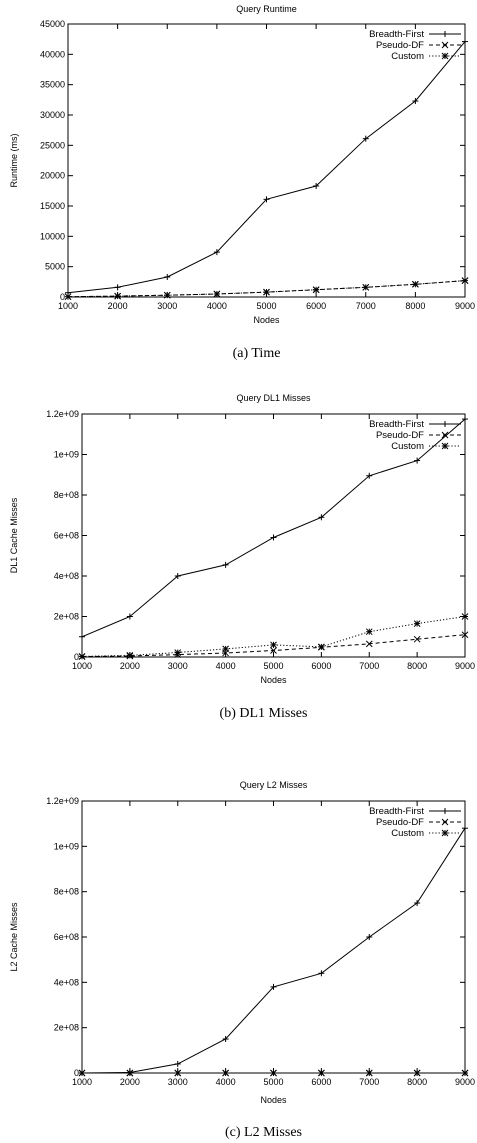  Describe the element at coordinates (66, 576) in the screenshot. I see `y-tick-label: 4e+08` at that location.